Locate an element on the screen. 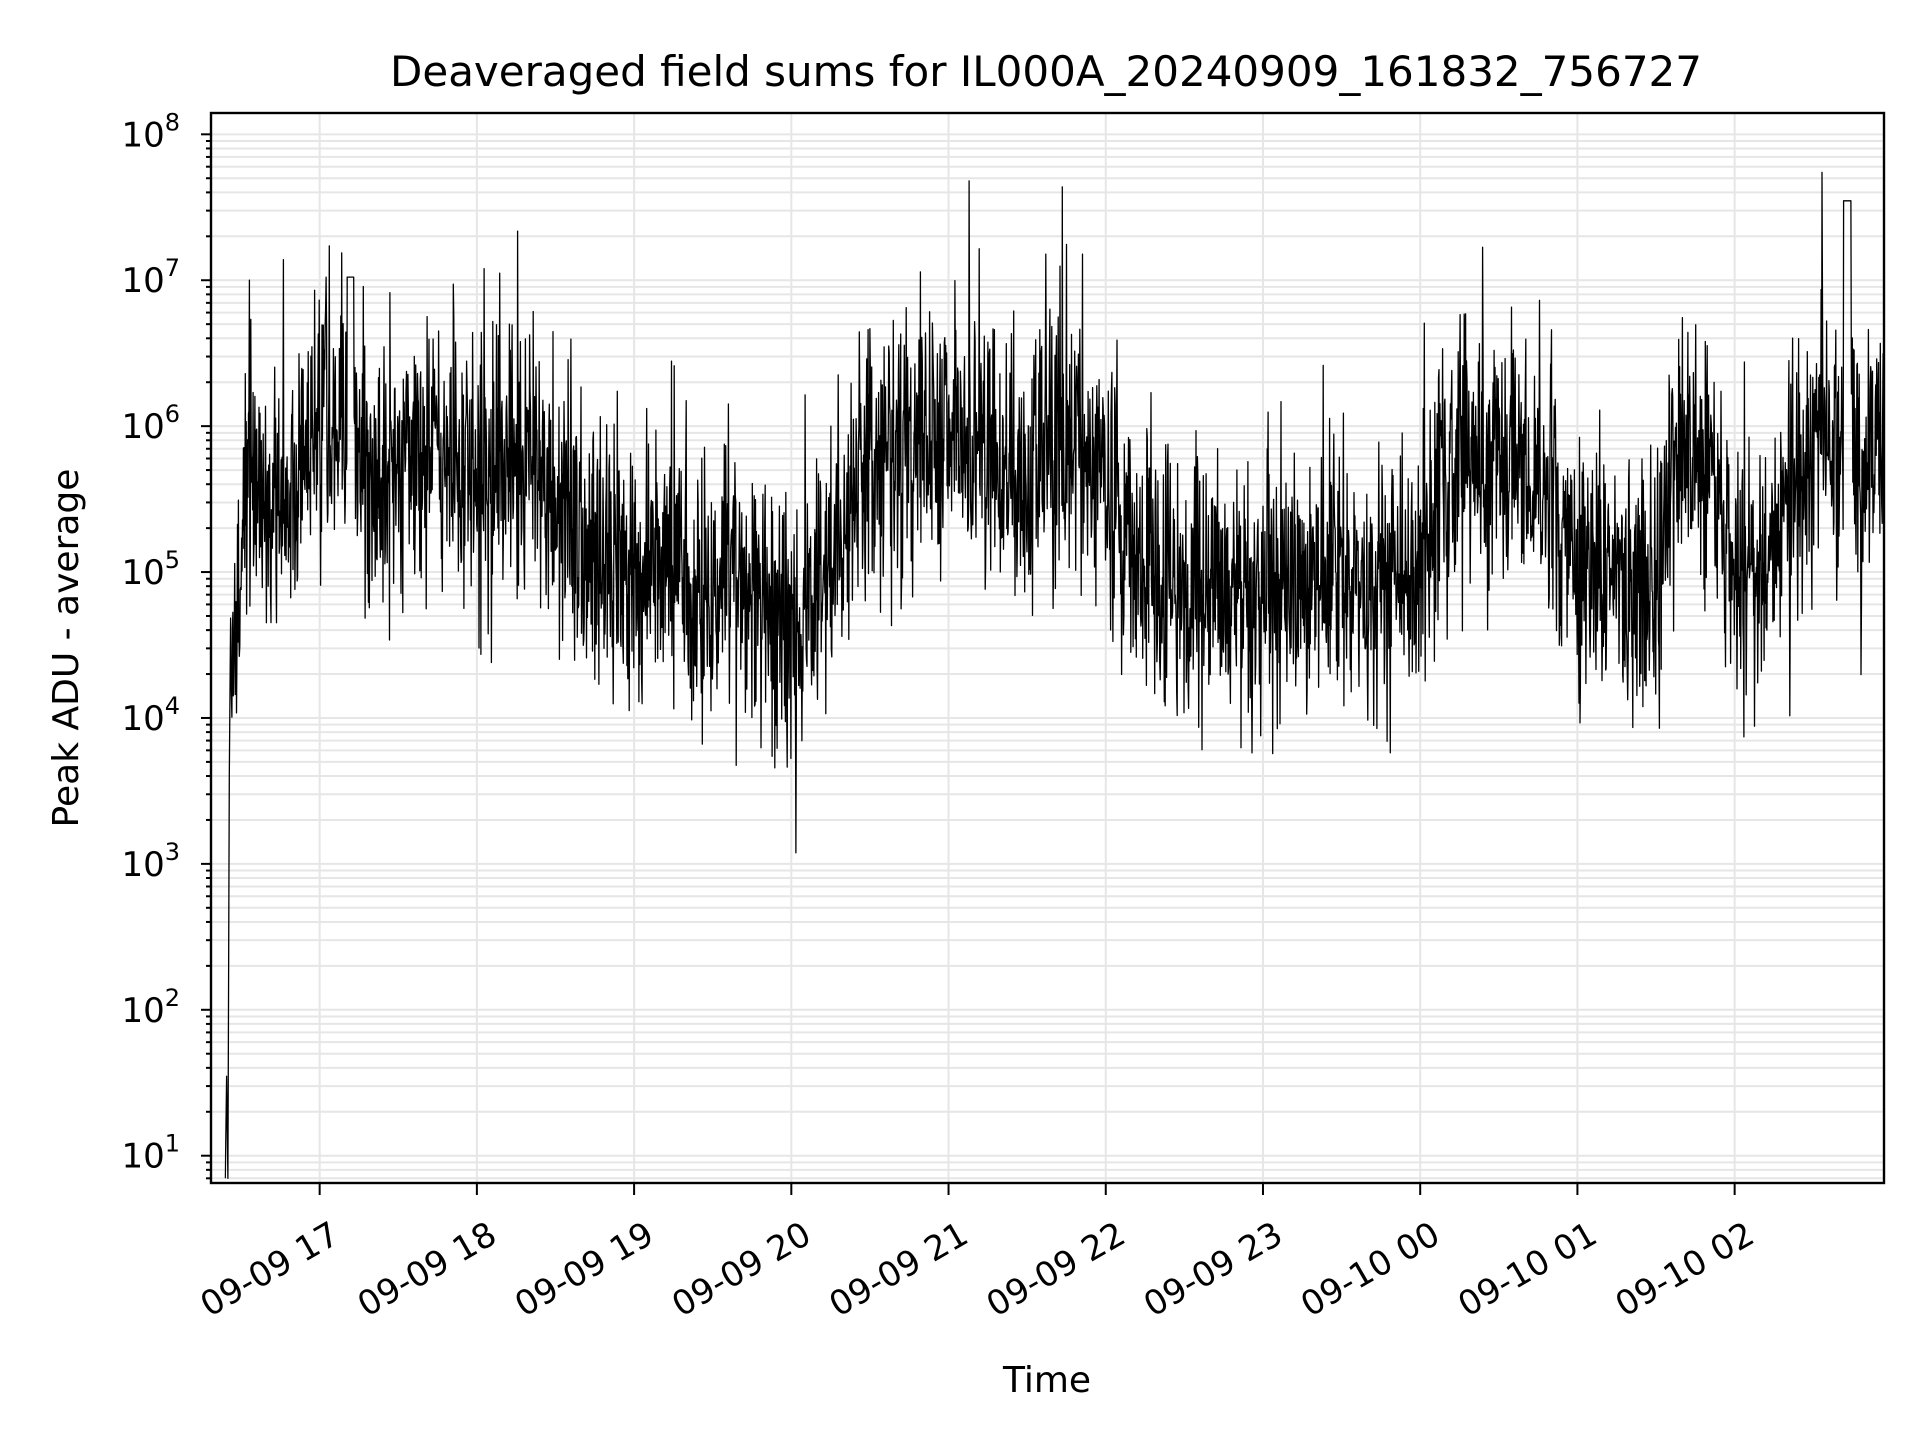 This screenshot has height=1440, width=1920. x-axis-title: Time is located at coordinates (1046, 1380).